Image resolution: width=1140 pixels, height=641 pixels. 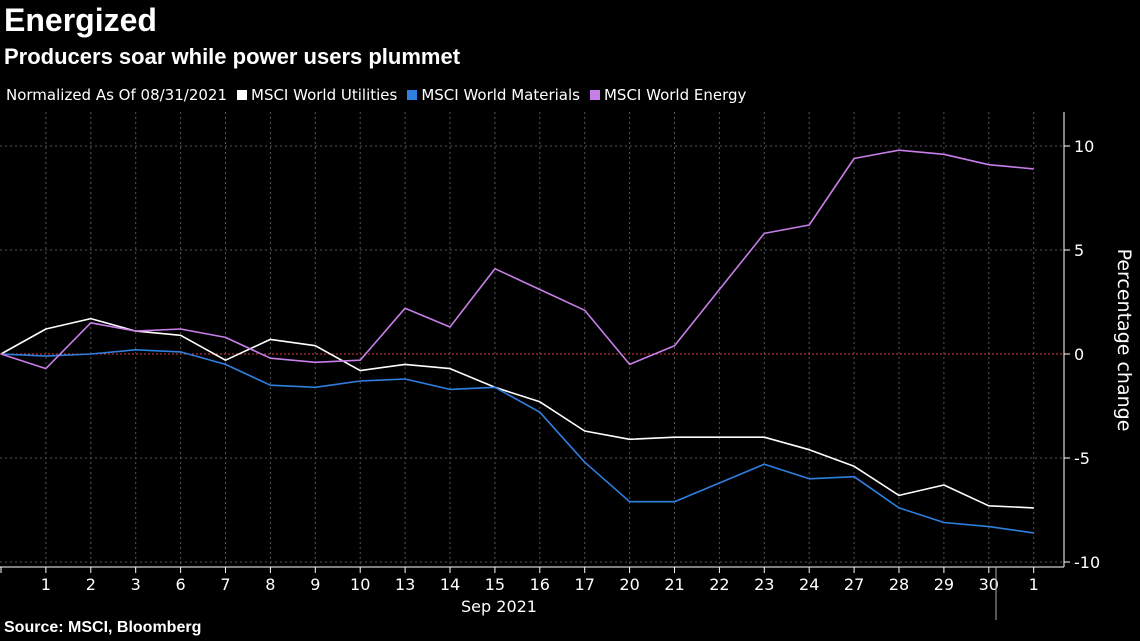 What do you see at coordinates (450, 584) in the screenshot?
I see `x-tick-label: 14` at bounding box center [450, 584].